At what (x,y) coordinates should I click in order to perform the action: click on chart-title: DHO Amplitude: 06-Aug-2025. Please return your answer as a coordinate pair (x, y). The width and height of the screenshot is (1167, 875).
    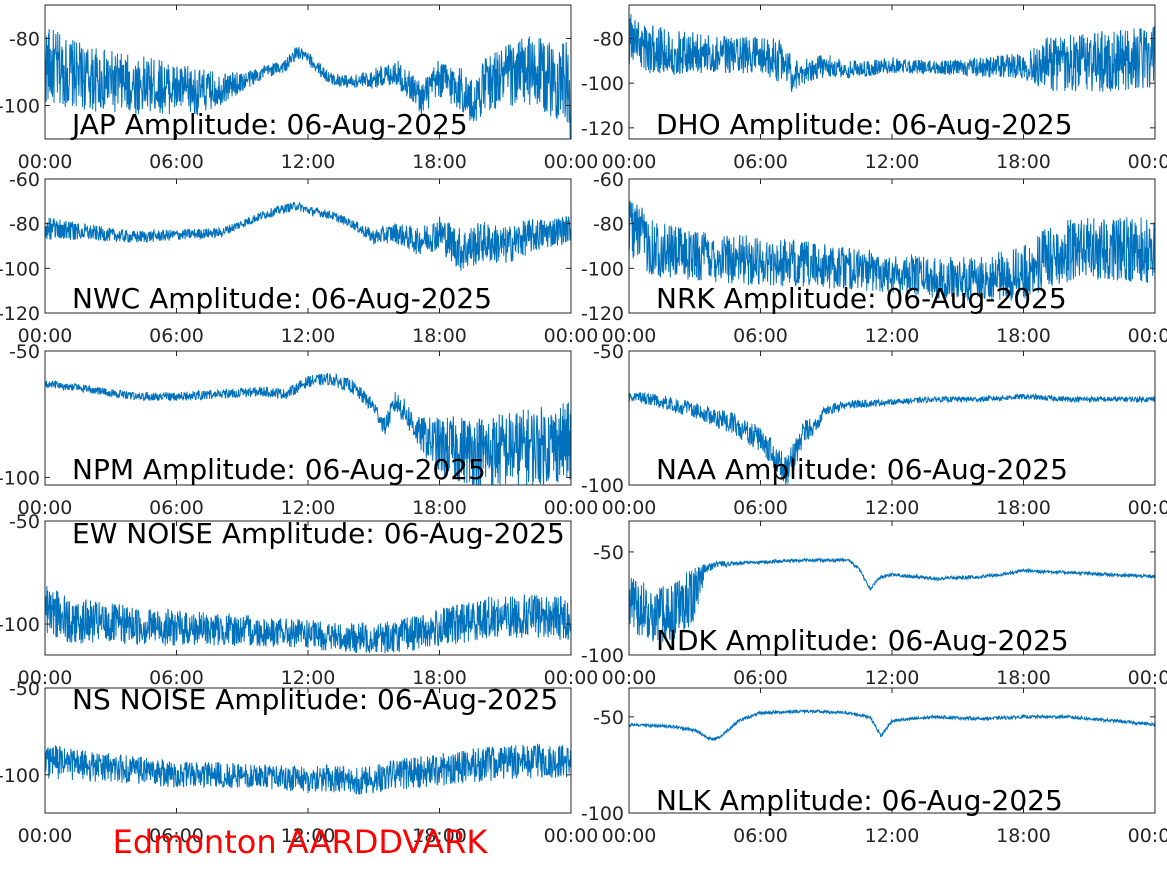
    Looking at the image, I should click on (864, 124).